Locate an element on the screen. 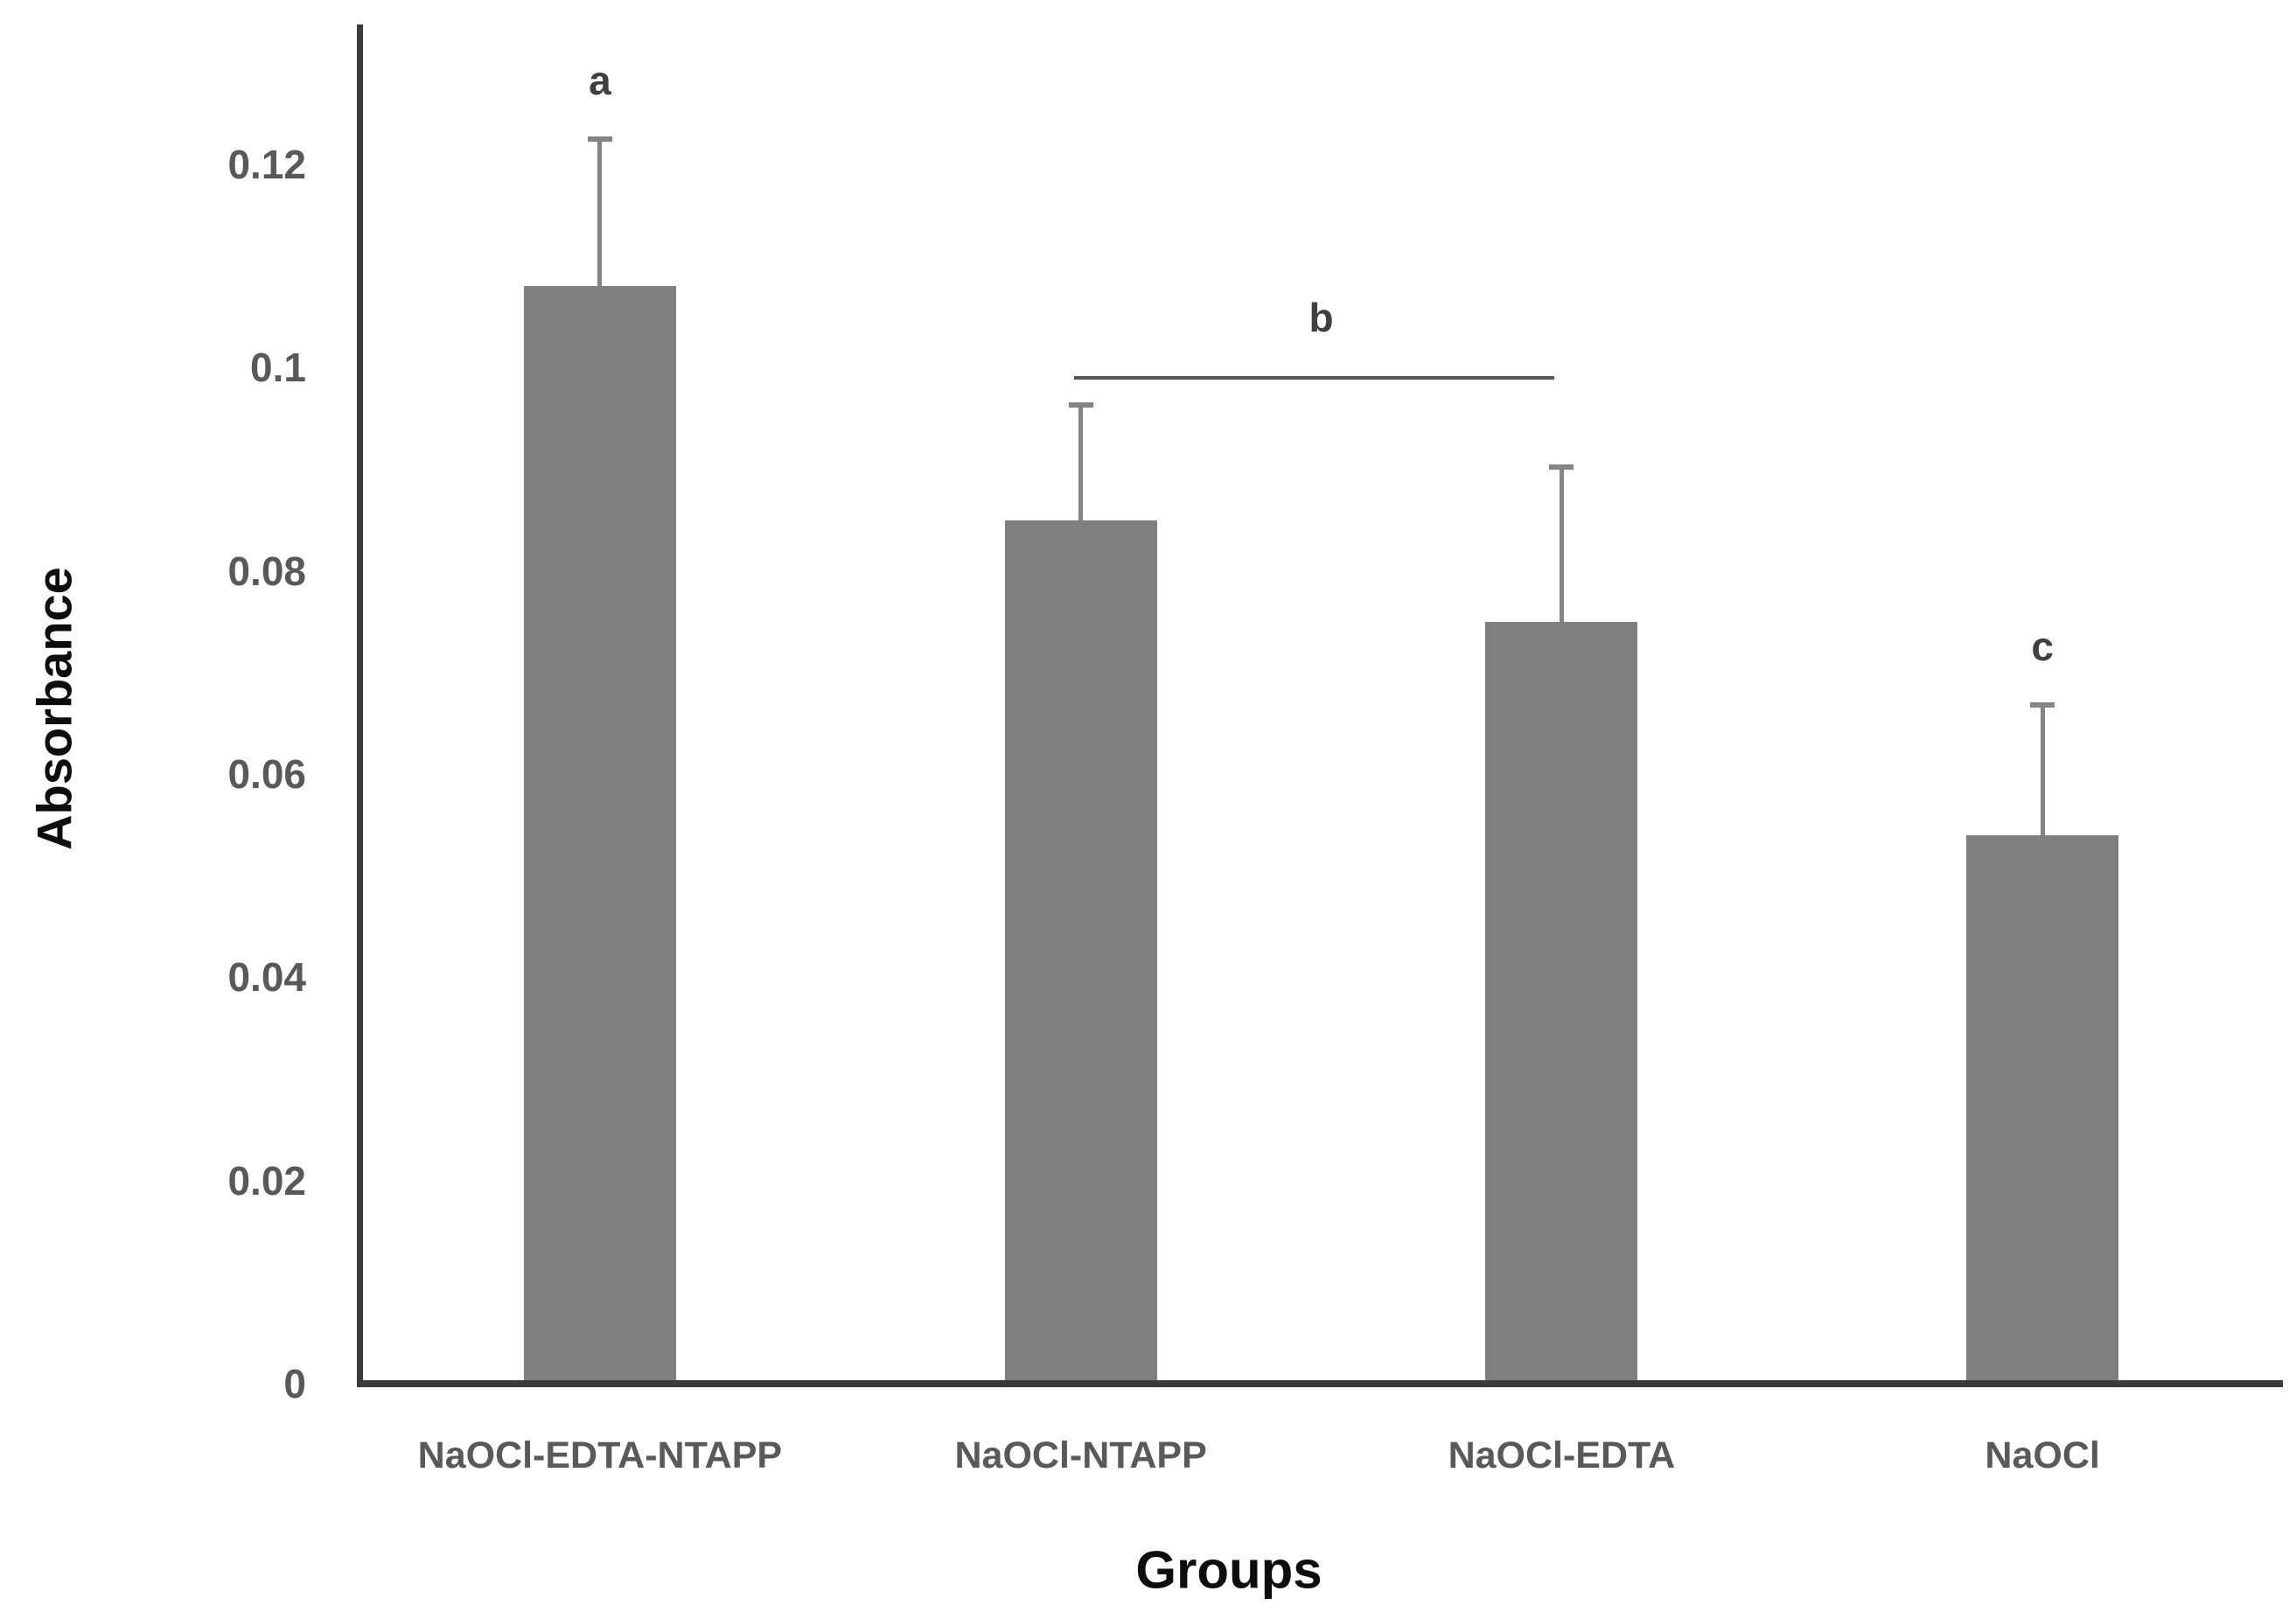 This screenshot has width=2296, height=1619. y-tick-label: 0 is located at coordinates (294, 1383).